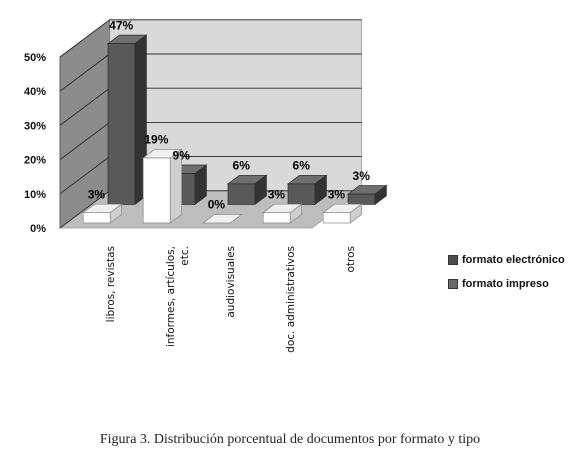 Image resolution: width=580 pixels, height=458 pixels. I want to click on category-label: doc. administrativos, so click(291, 299).